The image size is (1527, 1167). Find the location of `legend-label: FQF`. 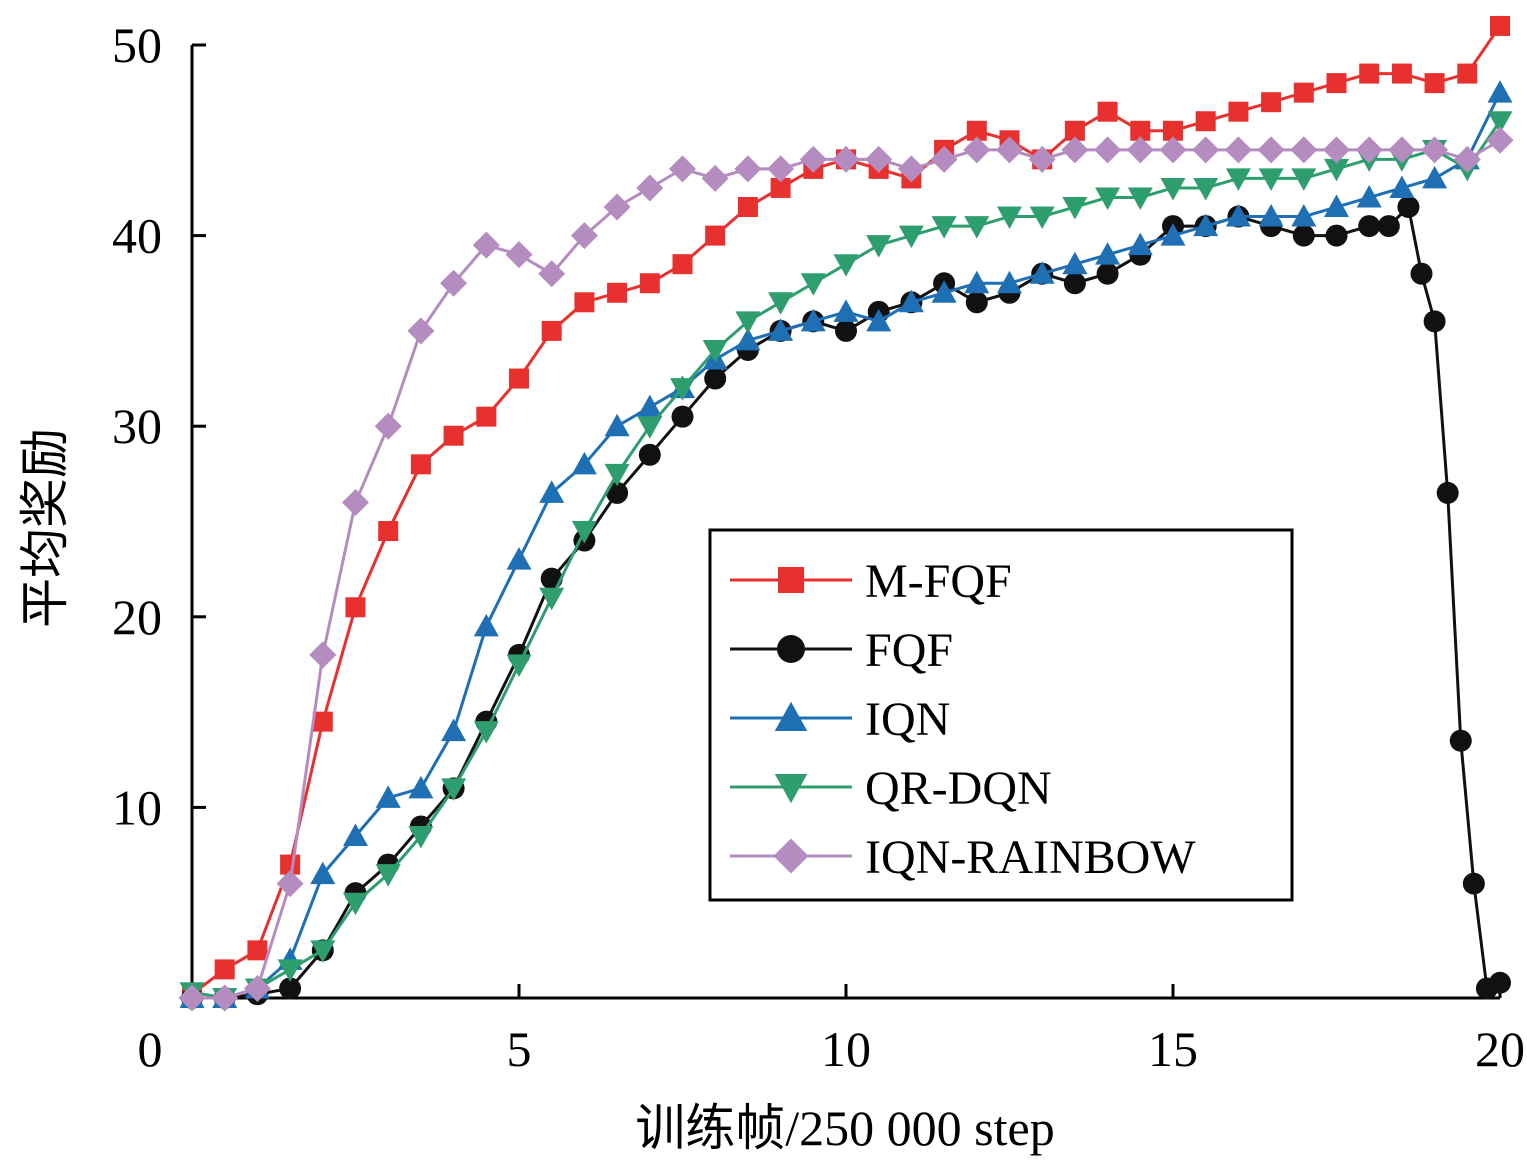

legend-label: FQF is located at coordinates (909, 650).